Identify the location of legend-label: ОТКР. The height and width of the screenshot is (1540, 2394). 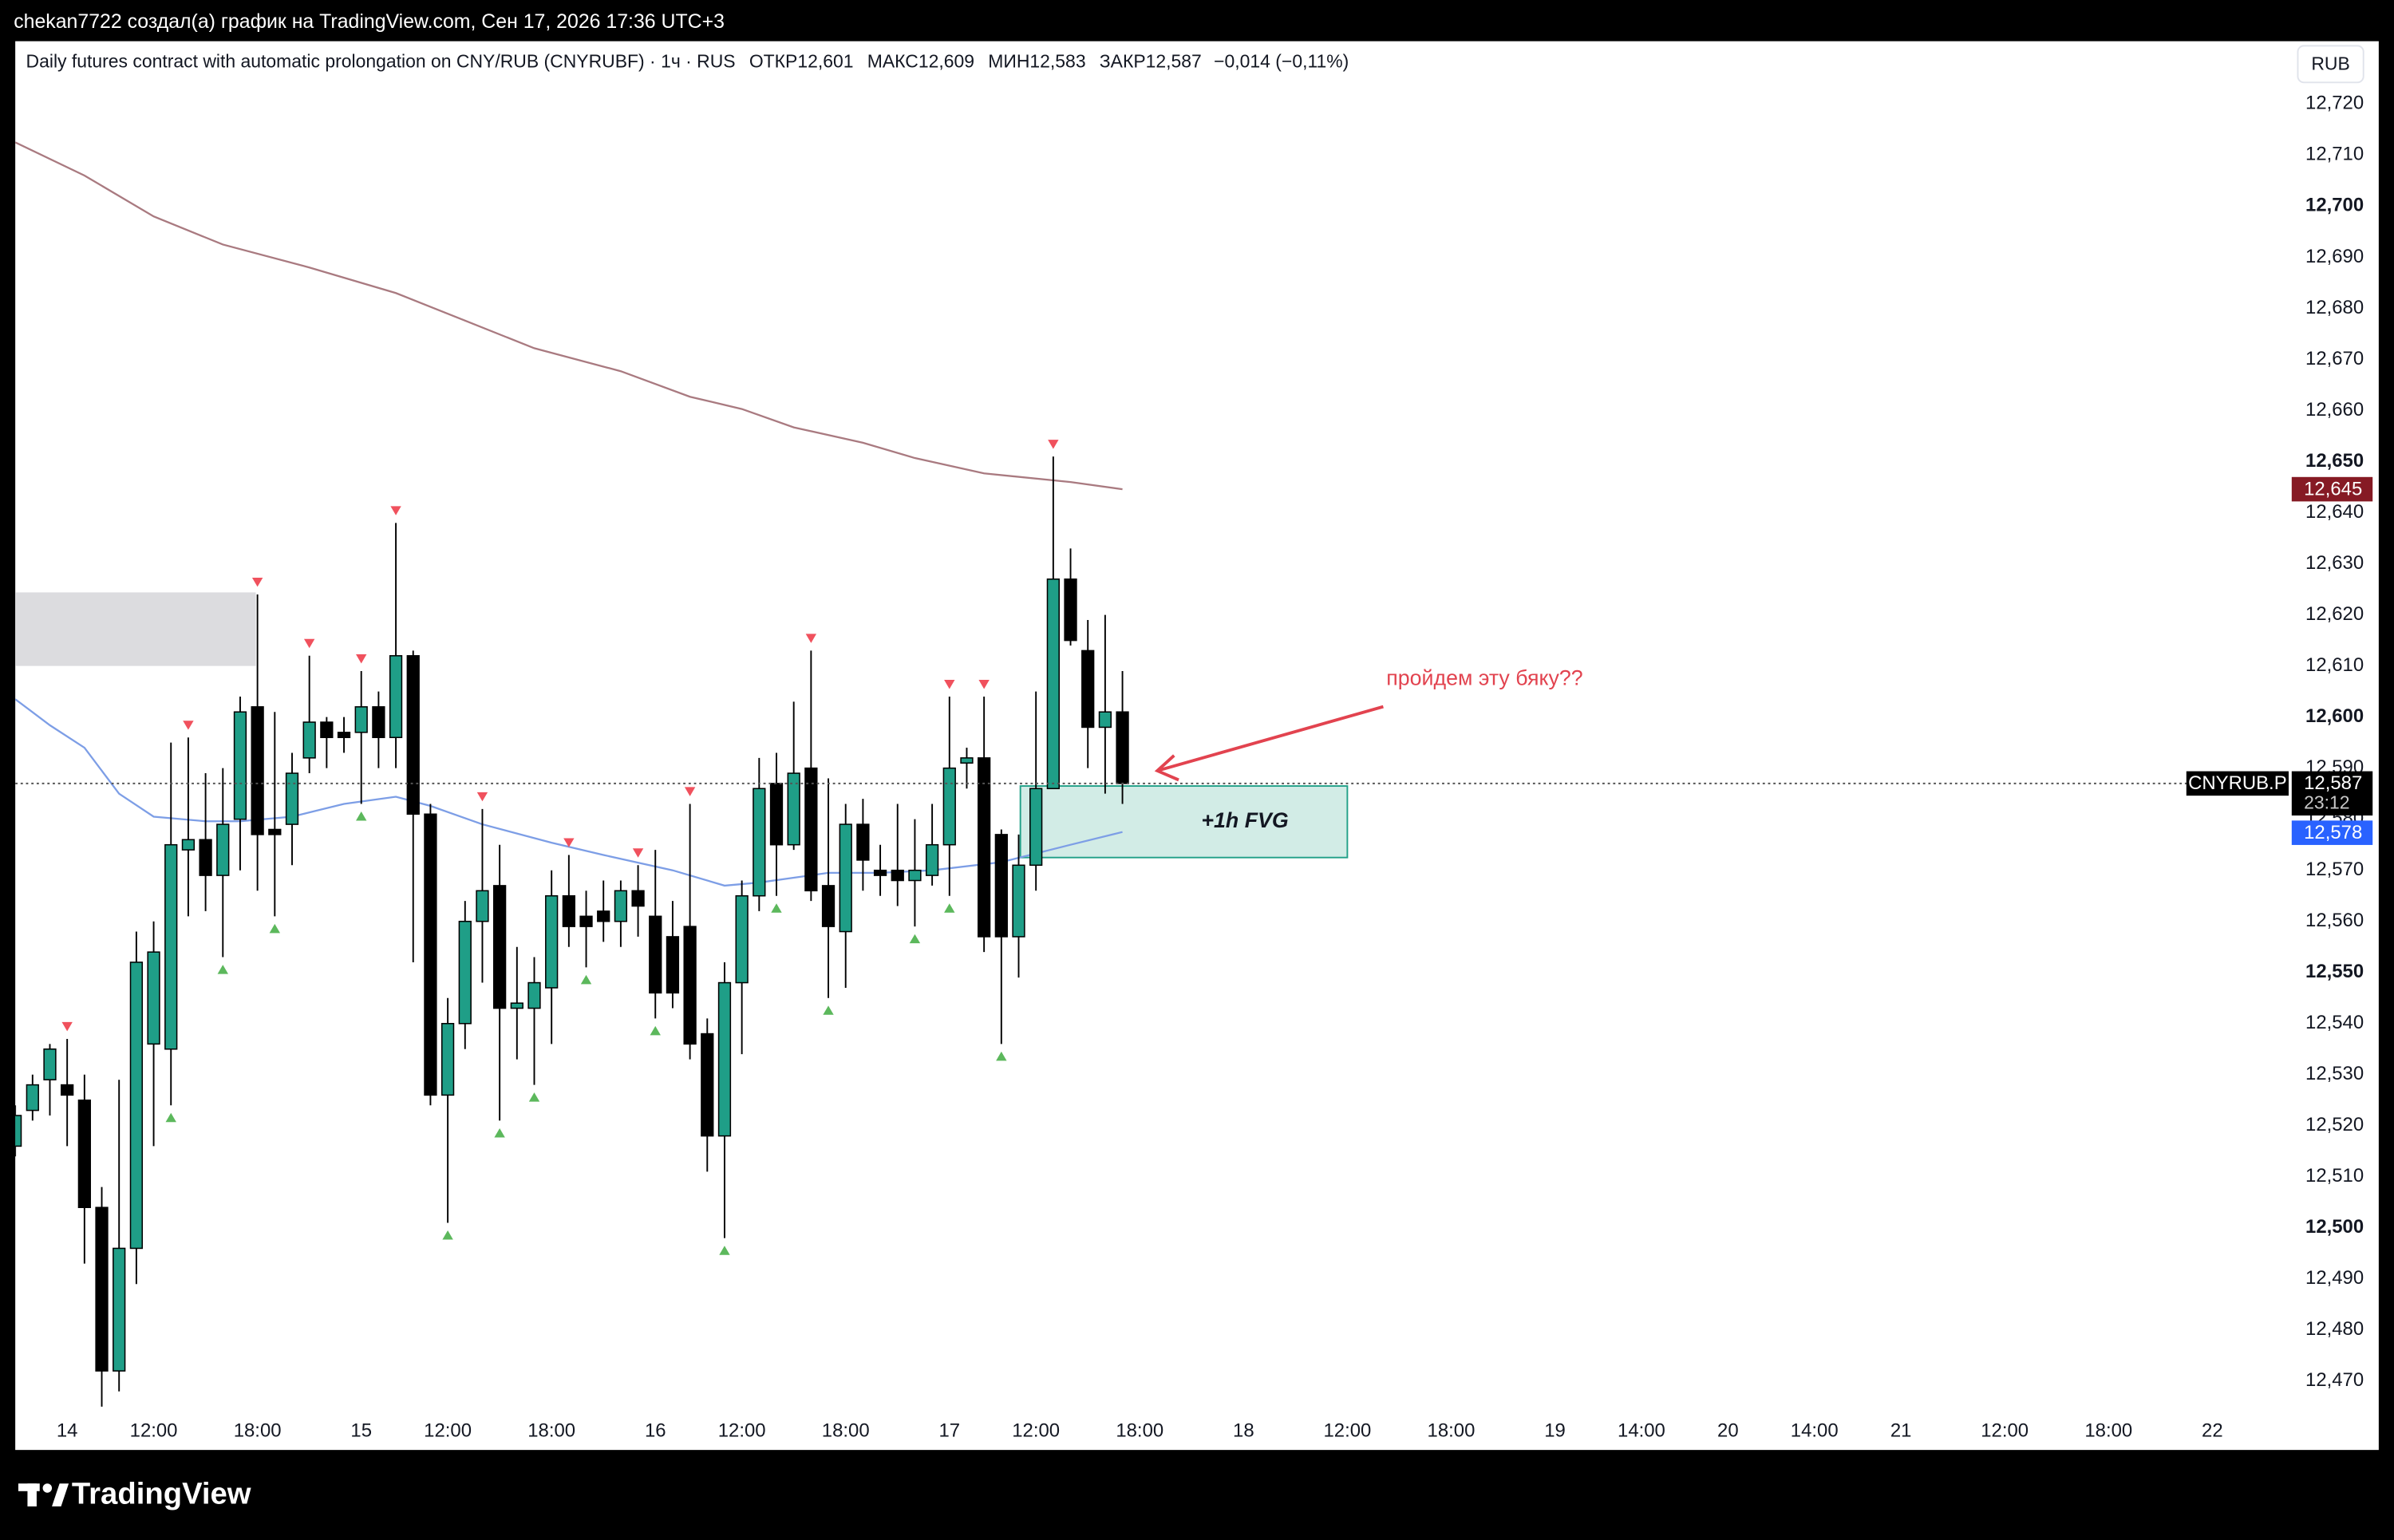
(773, 60).